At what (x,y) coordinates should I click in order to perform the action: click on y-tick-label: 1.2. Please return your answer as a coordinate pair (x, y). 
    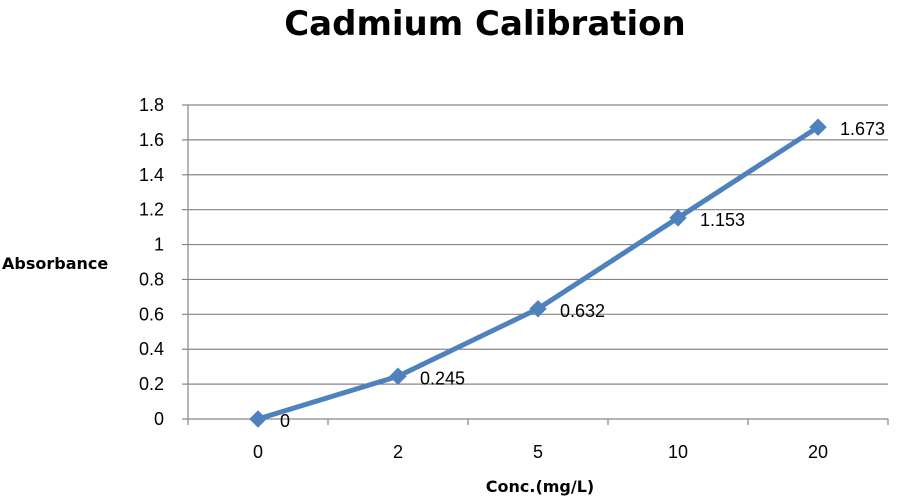
    Looking at the image, I should click on (151, 210).